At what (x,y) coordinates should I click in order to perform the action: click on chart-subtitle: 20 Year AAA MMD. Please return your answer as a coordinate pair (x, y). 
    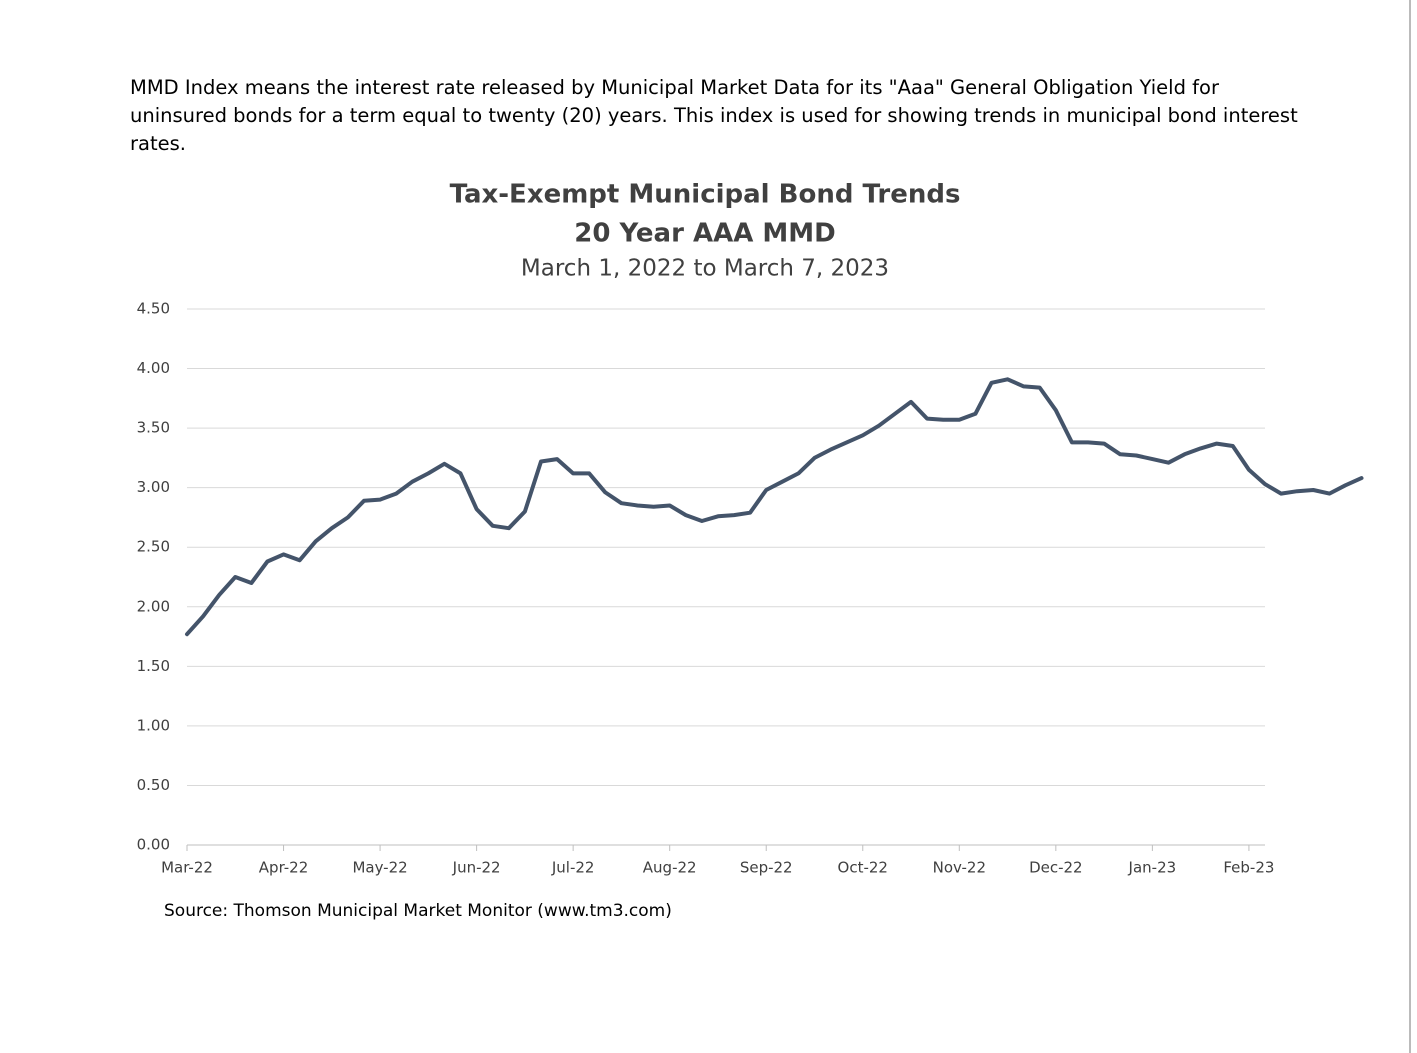
    Looking at the image, I should click on (704, 234).